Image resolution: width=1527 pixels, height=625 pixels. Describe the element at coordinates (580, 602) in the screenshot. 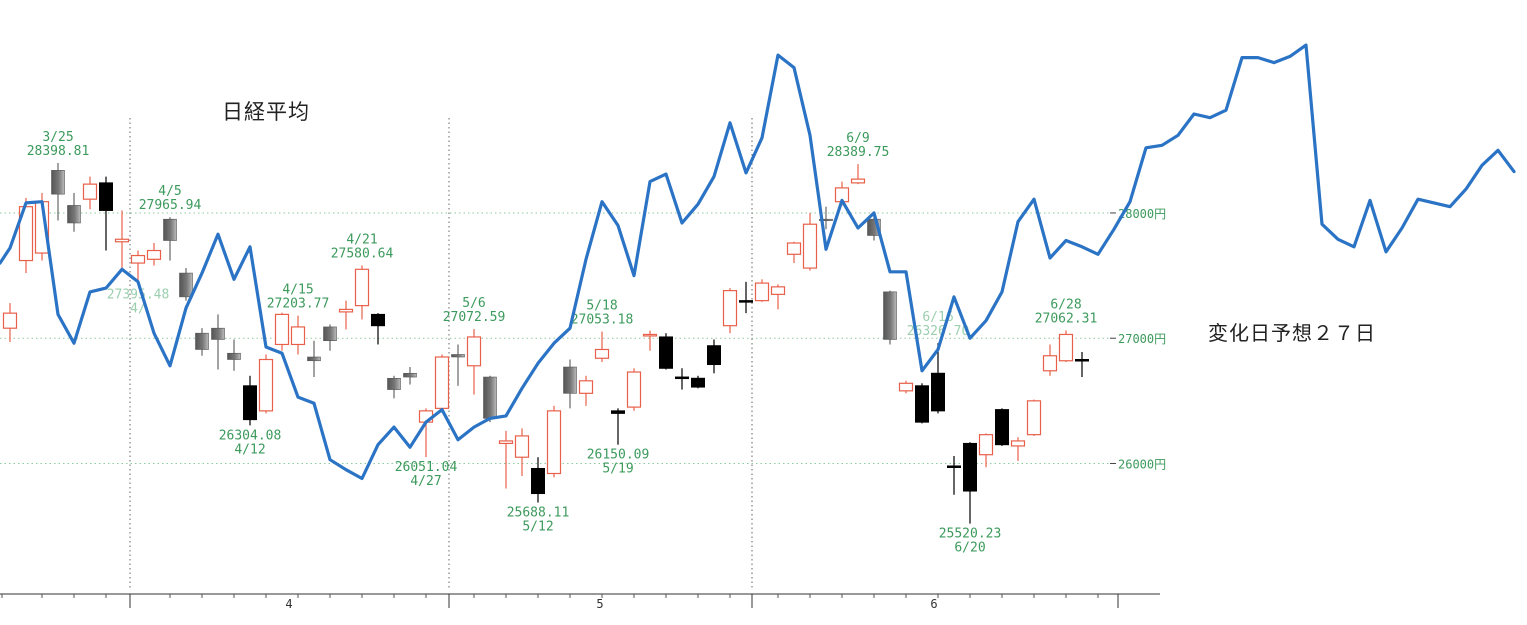

I see `x-axis: 4 5 6` at that location.